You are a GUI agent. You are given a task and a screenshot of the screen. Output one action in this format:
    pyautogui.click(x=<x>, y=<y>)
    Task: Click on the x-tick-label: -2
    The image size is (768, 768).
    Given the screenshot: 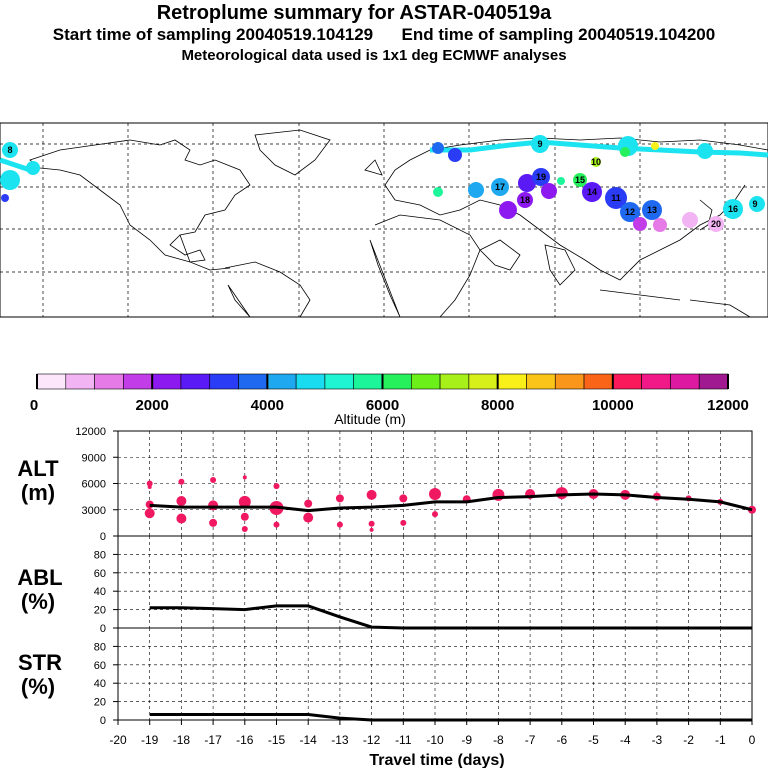 What is the action you would take?
    pyautogui.click(x=688, y=740)
    